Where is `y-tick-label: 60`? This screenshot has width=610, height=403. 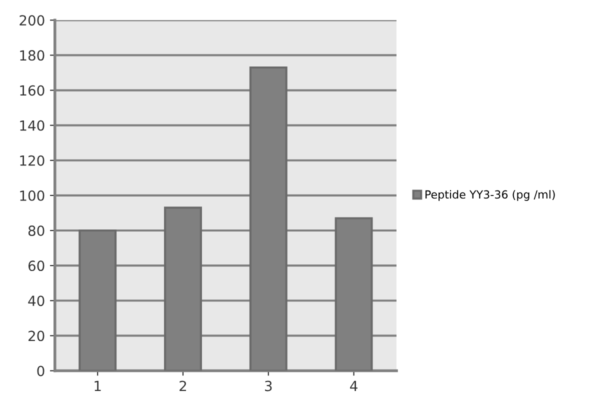 y-tick-label: 60 is located at coordinates (36, 266).